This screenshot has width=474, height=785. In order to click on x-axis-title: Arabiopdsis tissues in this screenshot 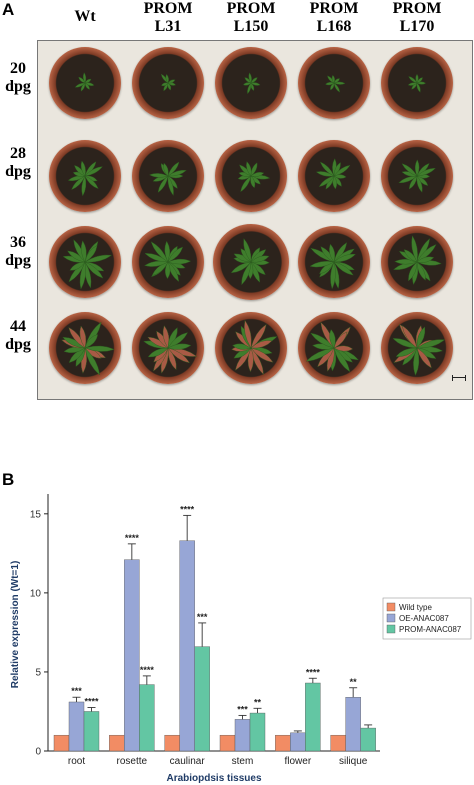, I will do `click(213, 778)`.